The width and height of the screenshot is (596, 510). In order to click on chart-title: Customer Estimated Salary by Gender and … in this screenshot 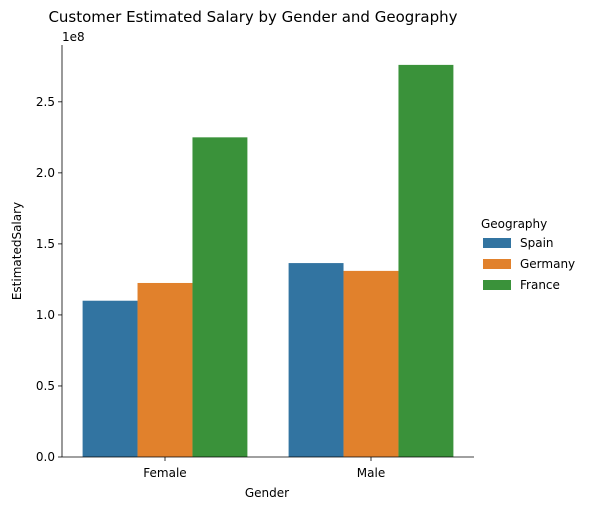, I will do `click(252, 17)`.